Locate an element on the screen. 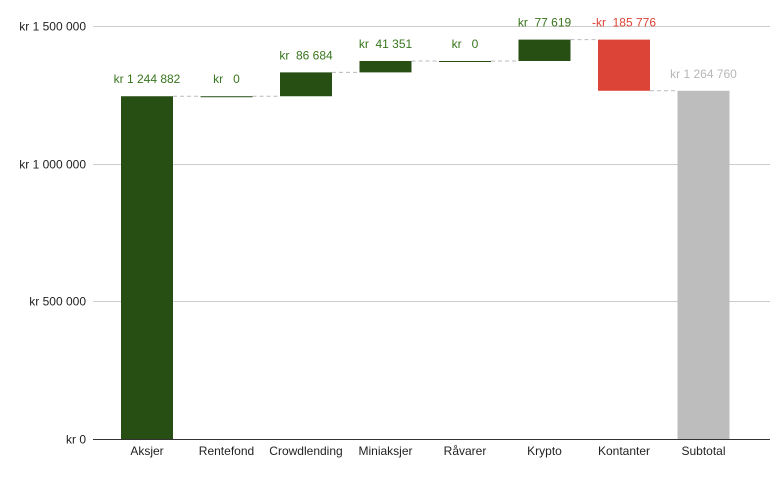  x-category-label: Crowdlending is located at coordinates (305, 451).